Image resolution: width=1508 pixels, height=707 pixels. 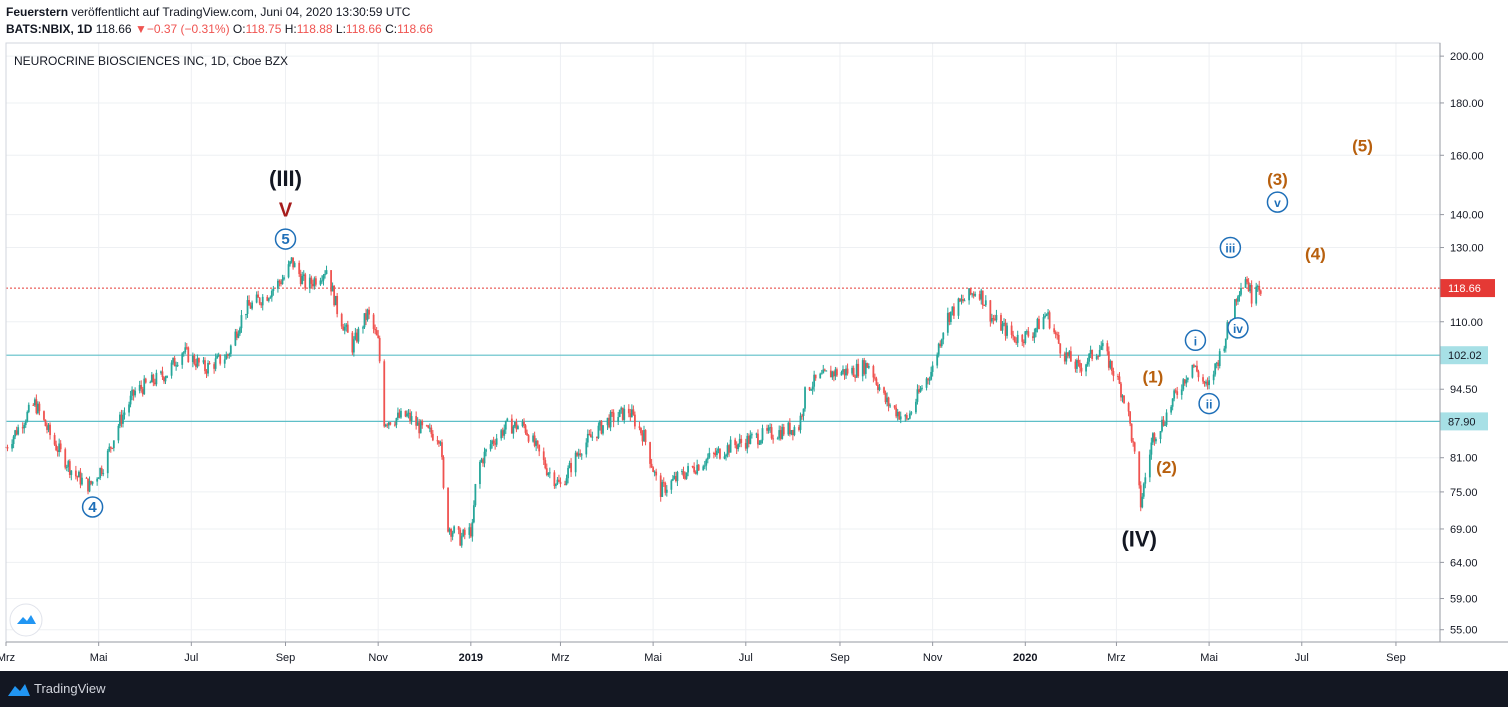 I want to click on footer-brand: TradingView, so click(x=70, y=688).